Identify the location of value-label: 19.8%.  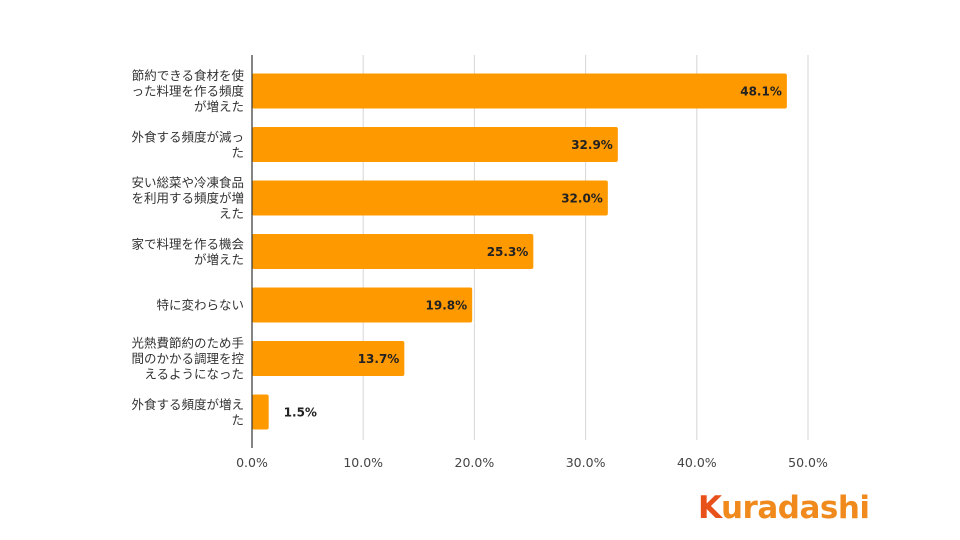
(447, 306).